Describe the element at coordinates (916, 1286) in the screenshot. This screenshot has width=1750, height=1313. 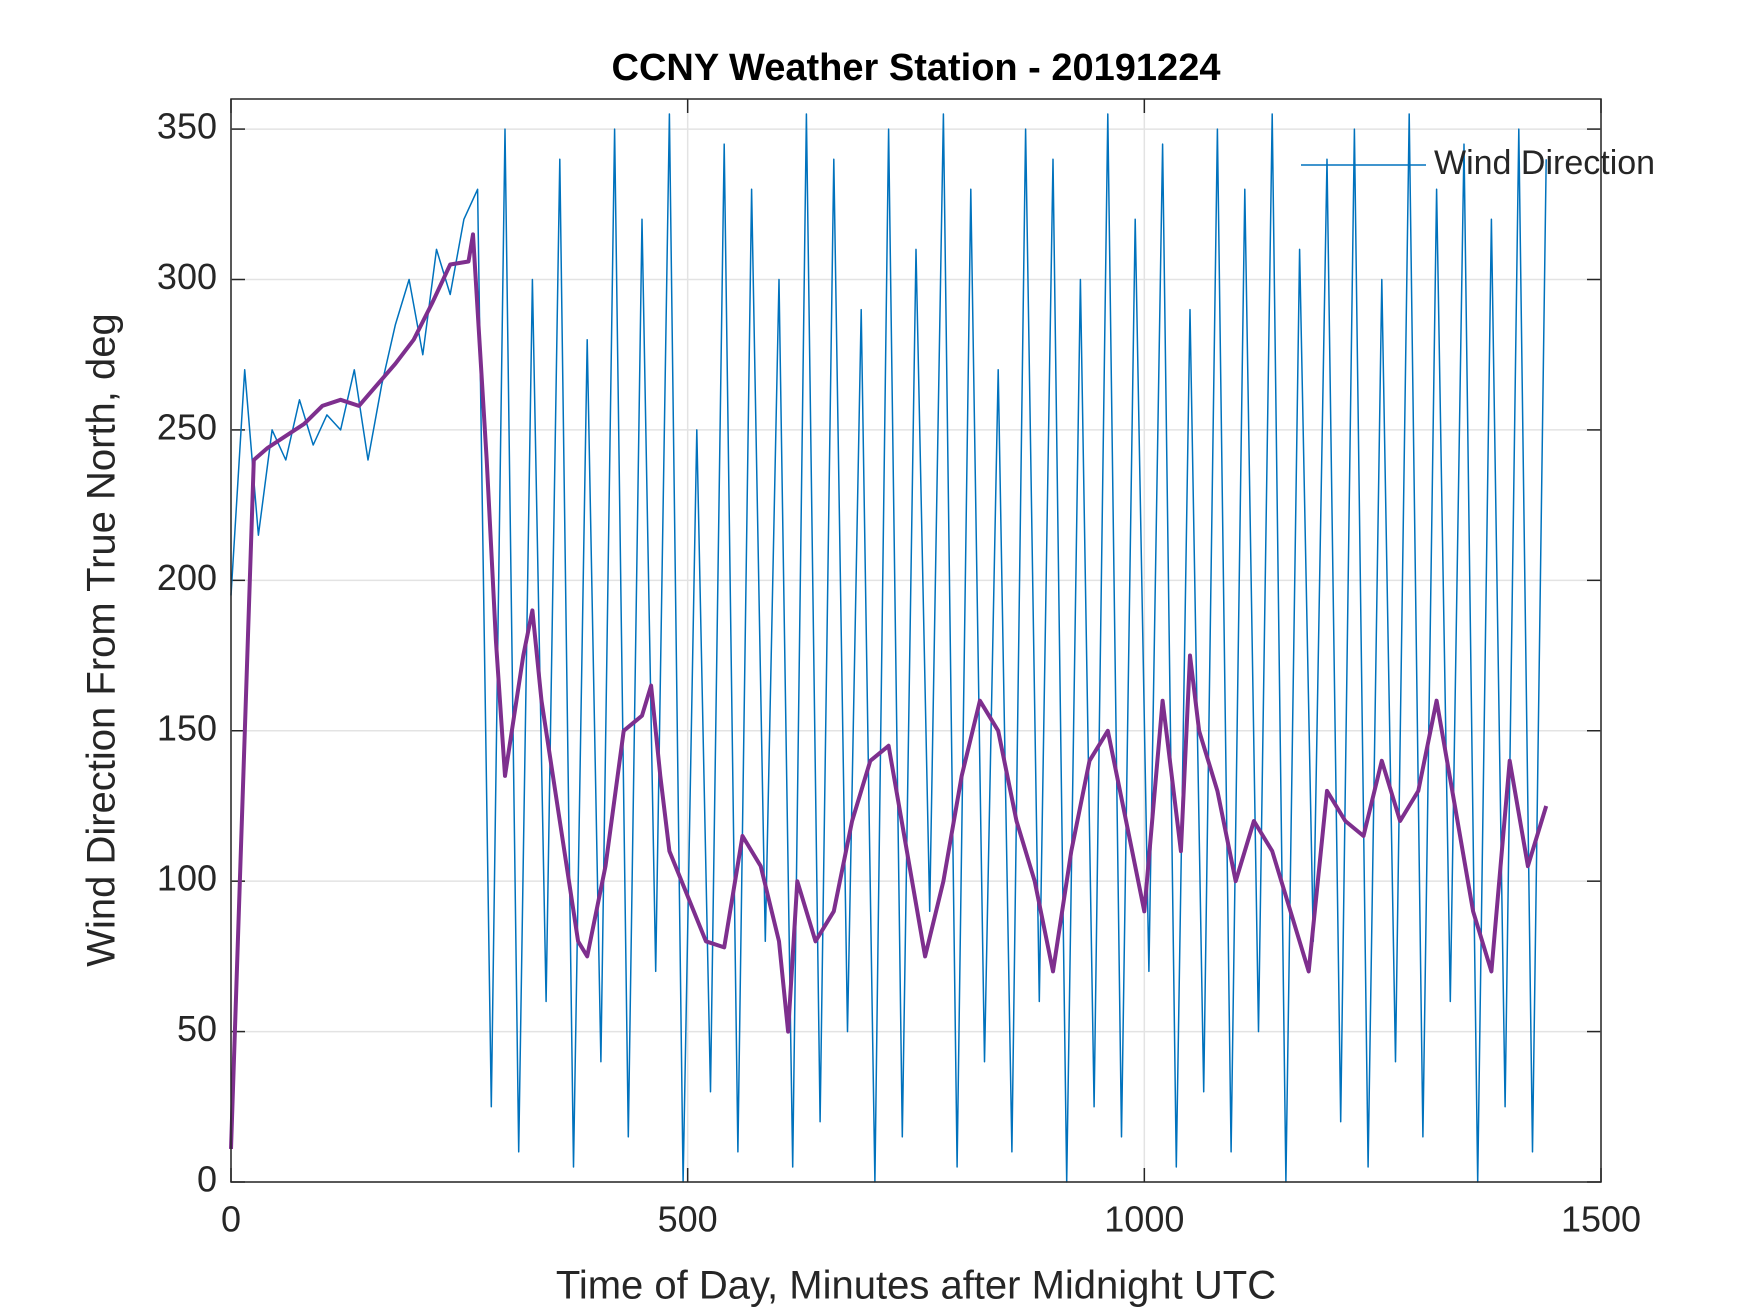
I see `x-axis-label: Time of Day, Minutes after Midnight UTC` at that location.